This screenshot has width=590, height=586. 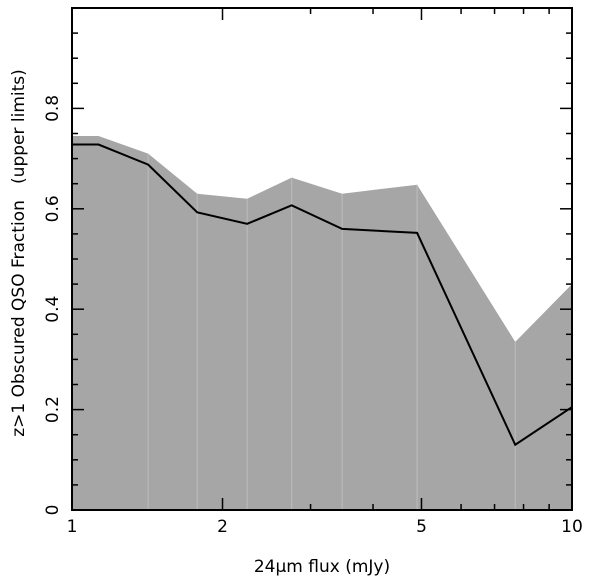 I want to click on y-tick-label: 0.2, so click(x=53, y=409).